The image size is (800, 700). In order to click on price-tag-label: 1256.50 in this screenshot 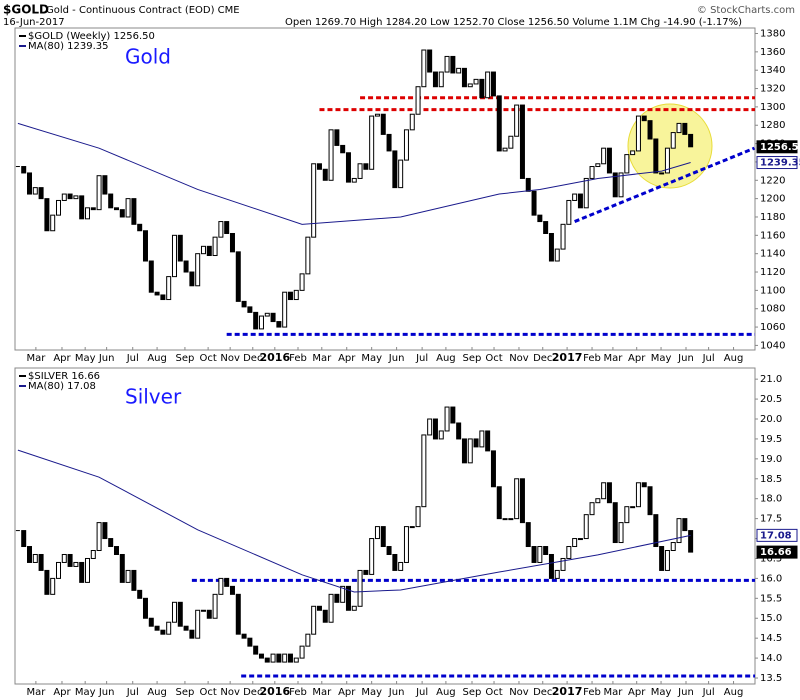, I will do `click(780, 147)`.